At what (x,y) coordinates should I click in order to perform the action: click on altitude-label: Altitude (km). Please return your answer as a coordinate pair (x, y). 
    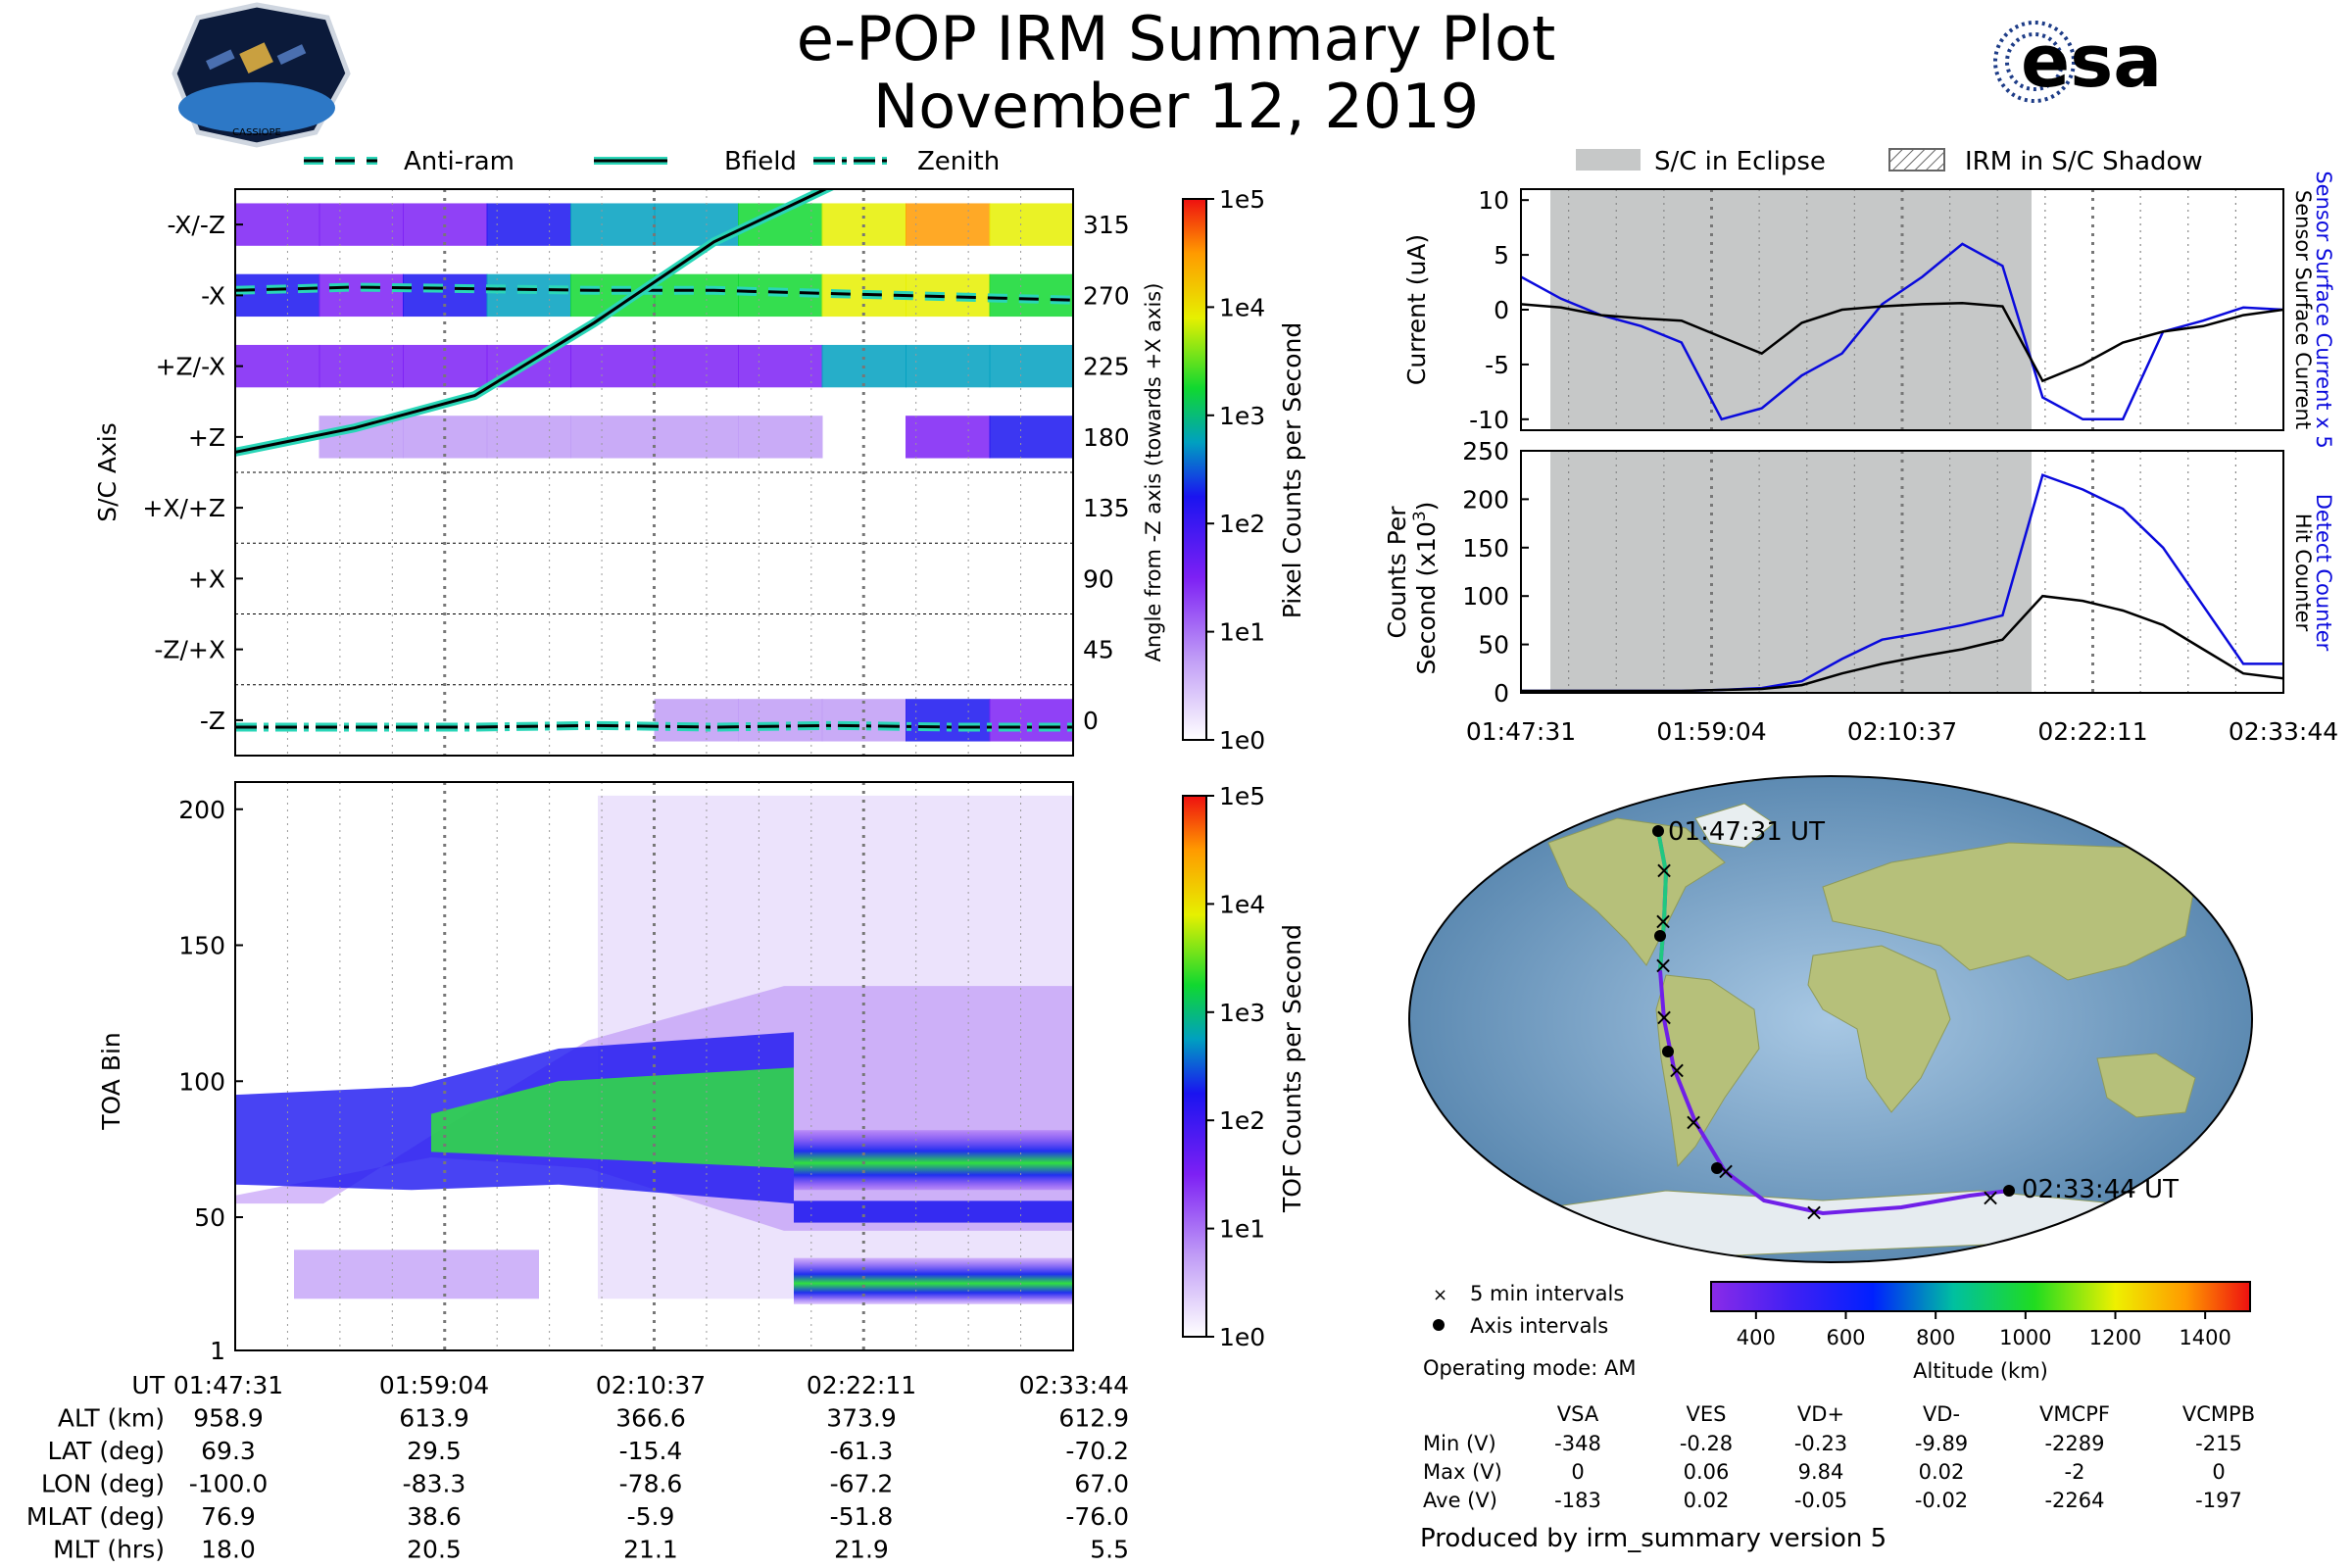
    Looking at the image, I should click on (1980, 1371).